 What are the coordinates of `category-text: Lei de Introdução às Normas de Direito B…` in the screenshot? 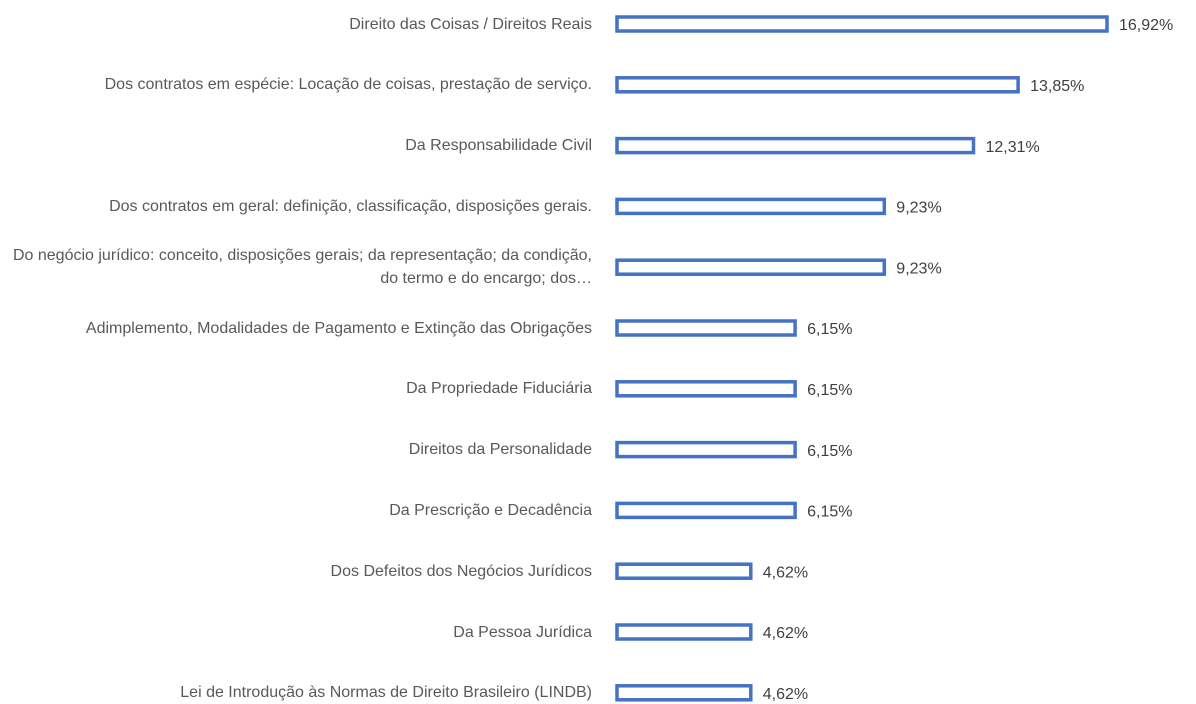 It's located at (386, 693).